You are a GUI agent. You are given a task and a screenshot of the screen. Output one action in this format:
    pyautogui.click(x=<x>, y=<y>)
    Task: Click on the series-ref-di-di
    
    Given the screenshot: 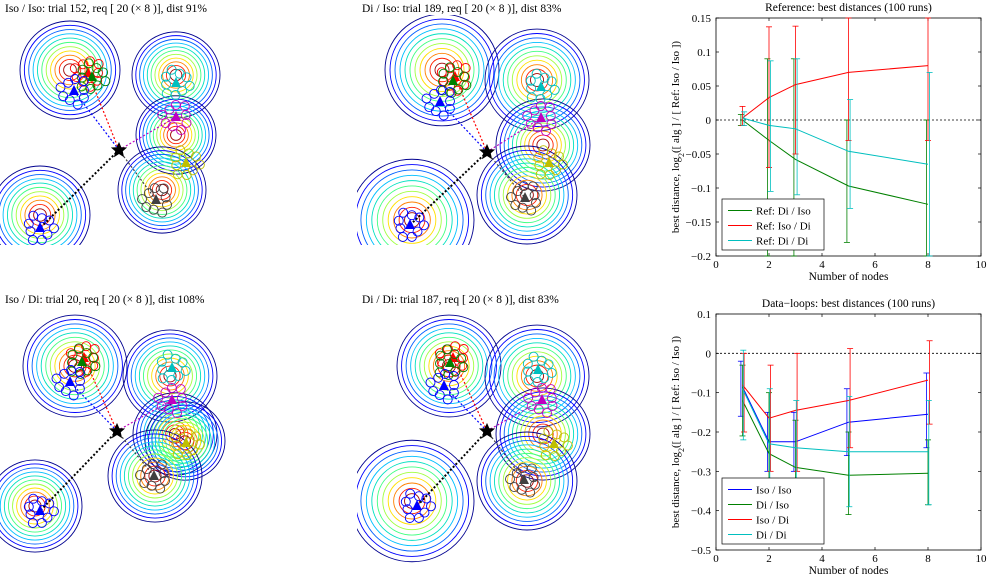 What is the action you would take?
    pyautogui.click(x=837, y=157)
    